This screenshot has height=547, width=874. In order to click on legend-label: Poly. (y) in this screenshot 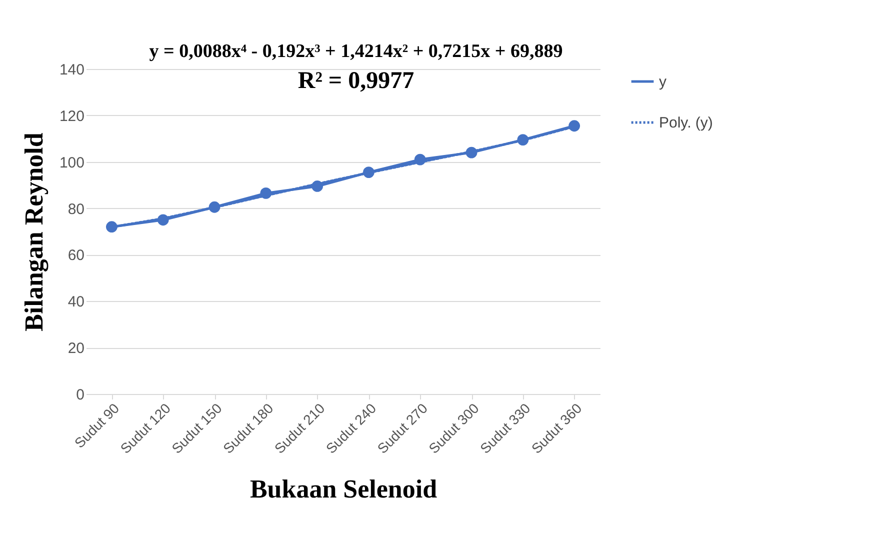, I will do `click(686, 123)`.